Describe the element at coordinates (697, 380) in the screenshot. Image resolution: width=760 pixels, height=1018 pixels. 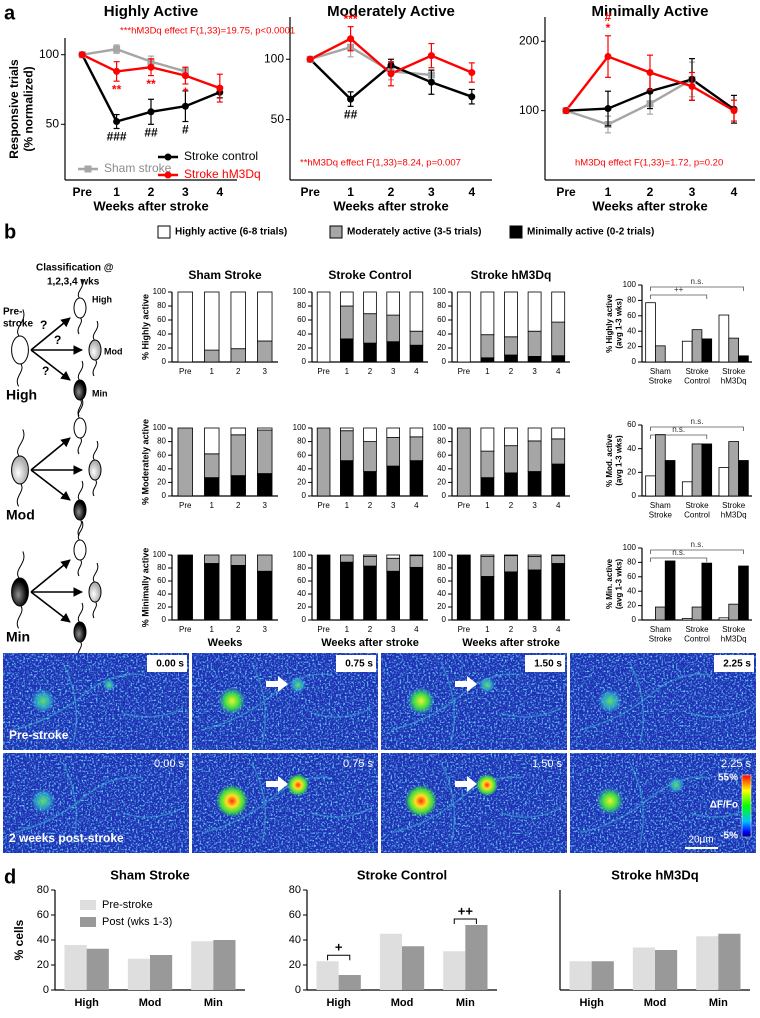
I see `x-tick-label: Control` at that location.